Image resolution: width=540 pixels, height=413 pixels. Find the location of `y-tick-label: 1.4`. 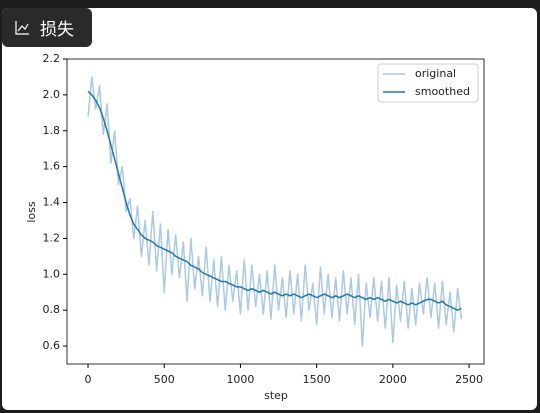

y-tick-label: 1.4 is located at coordinates (52, 202).